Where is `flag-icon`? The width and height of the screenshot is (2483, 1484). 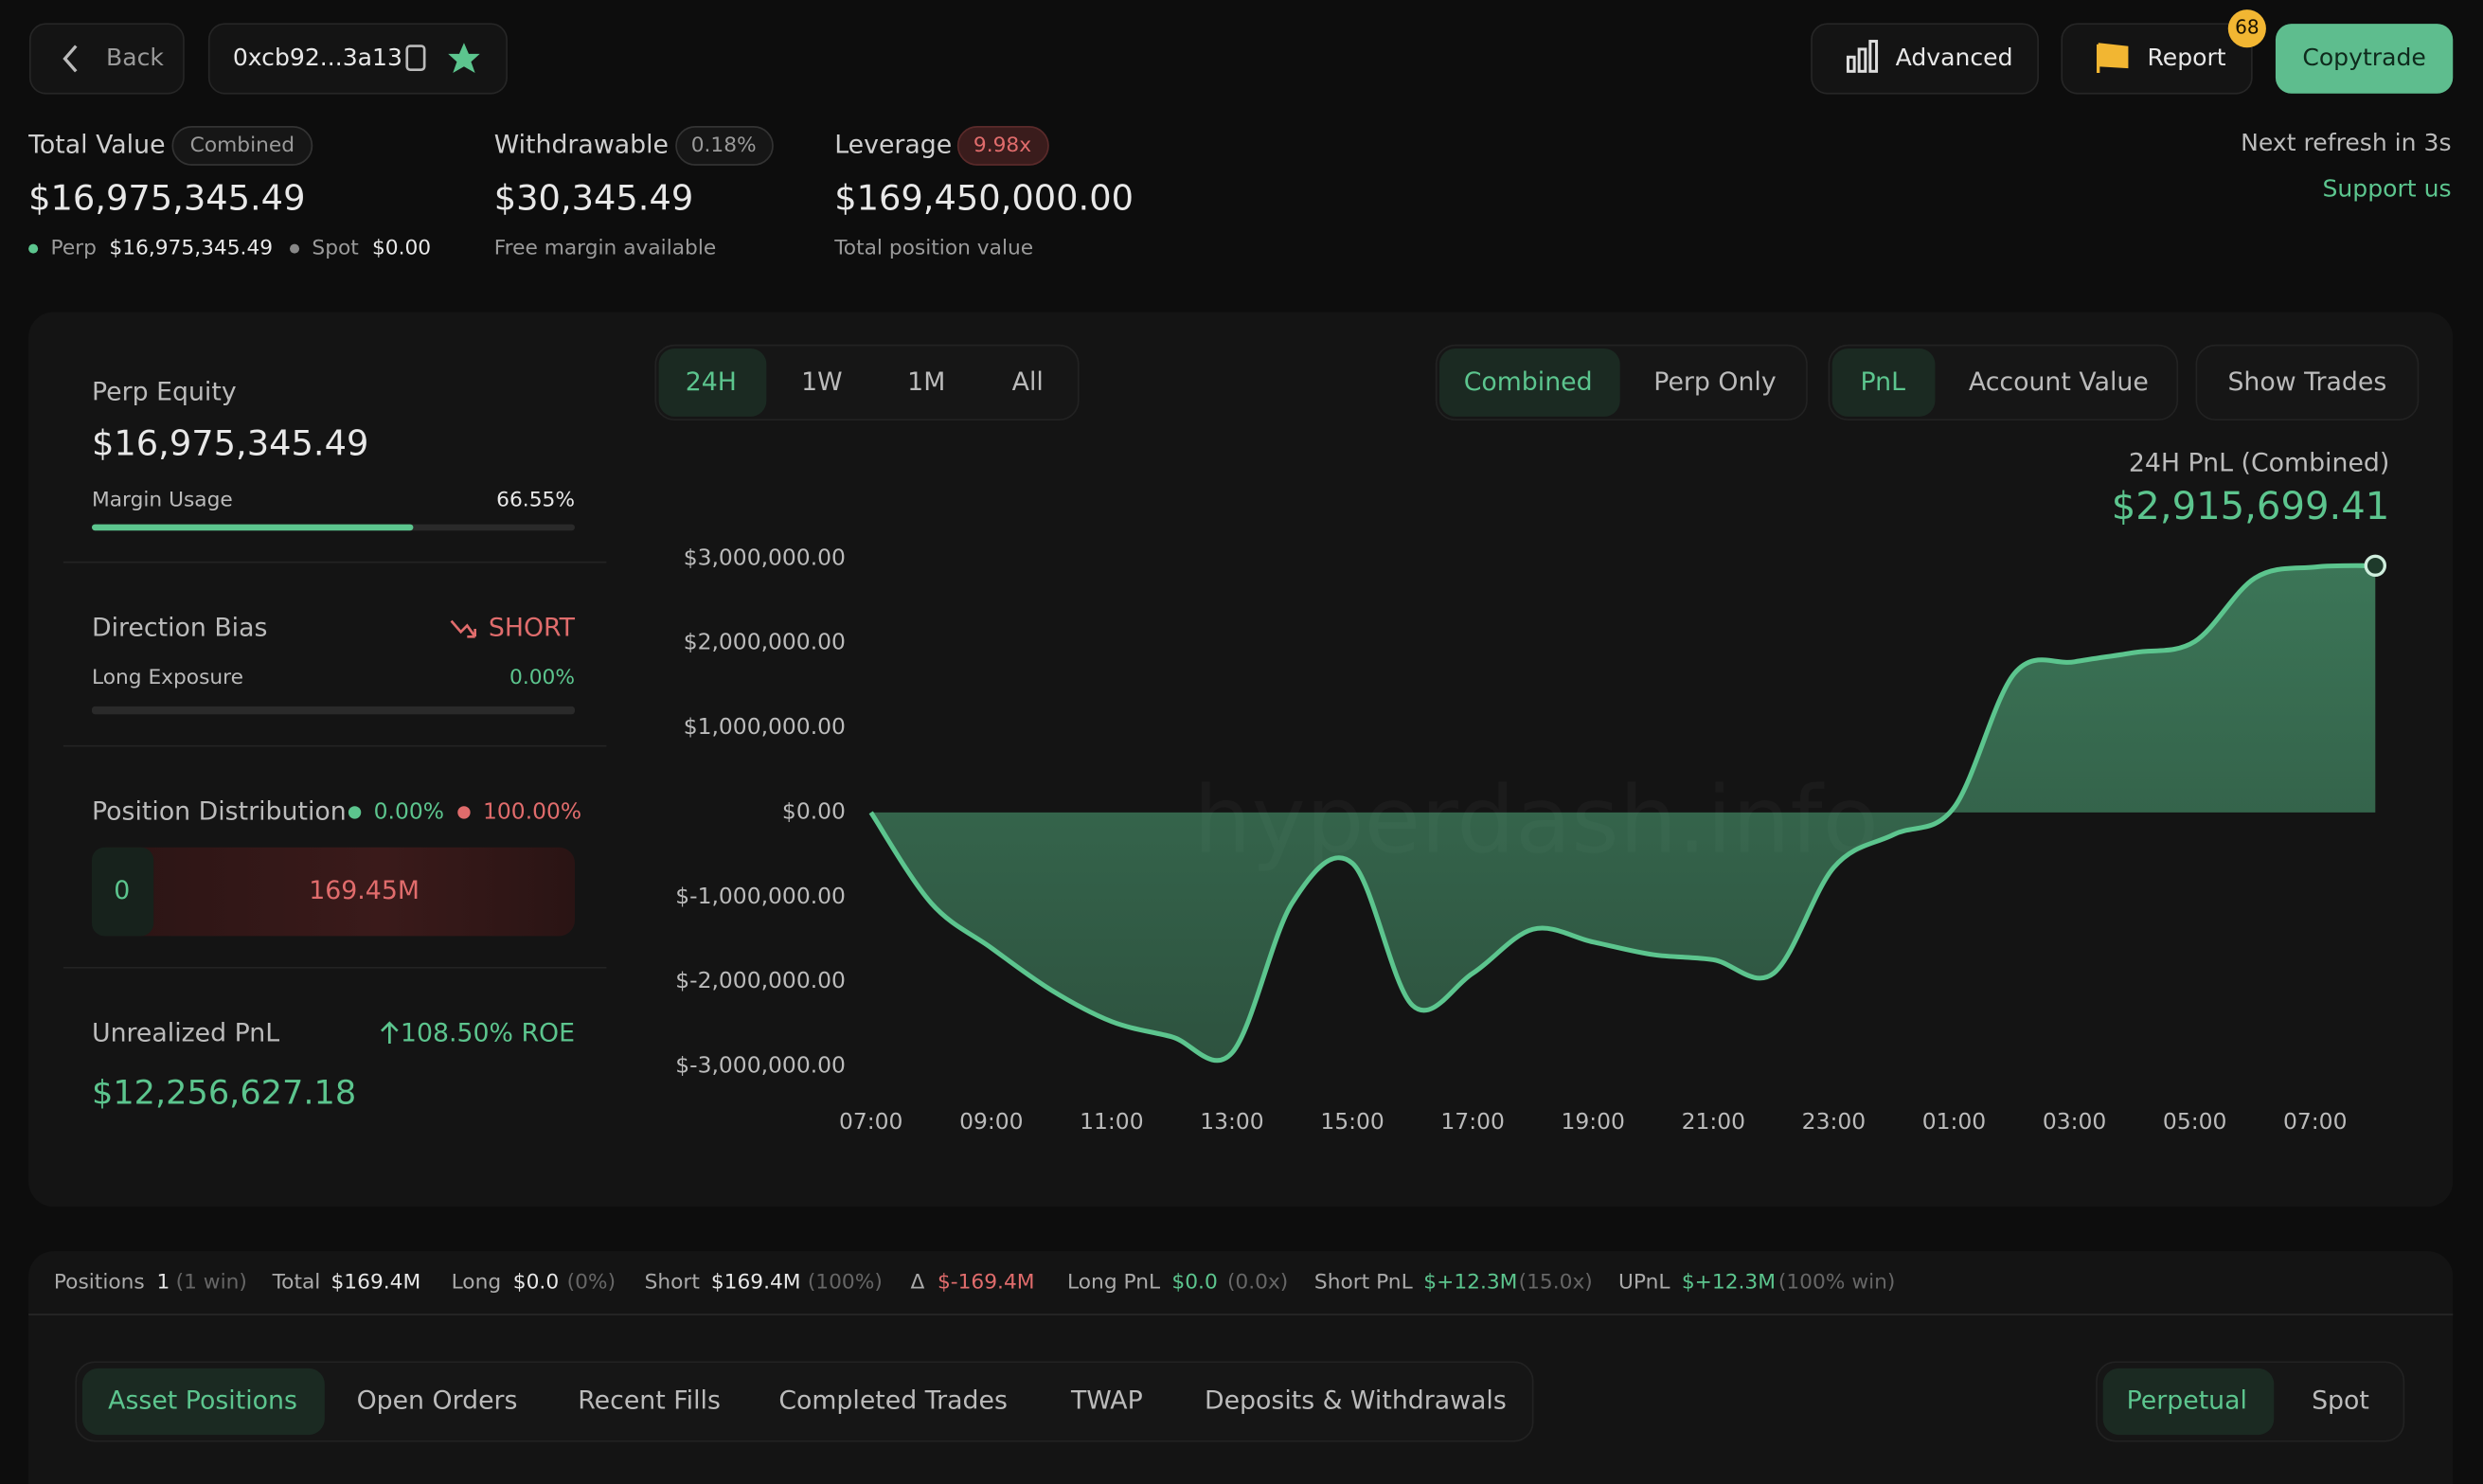
flag-icon is located at coordinates (2112, 58).